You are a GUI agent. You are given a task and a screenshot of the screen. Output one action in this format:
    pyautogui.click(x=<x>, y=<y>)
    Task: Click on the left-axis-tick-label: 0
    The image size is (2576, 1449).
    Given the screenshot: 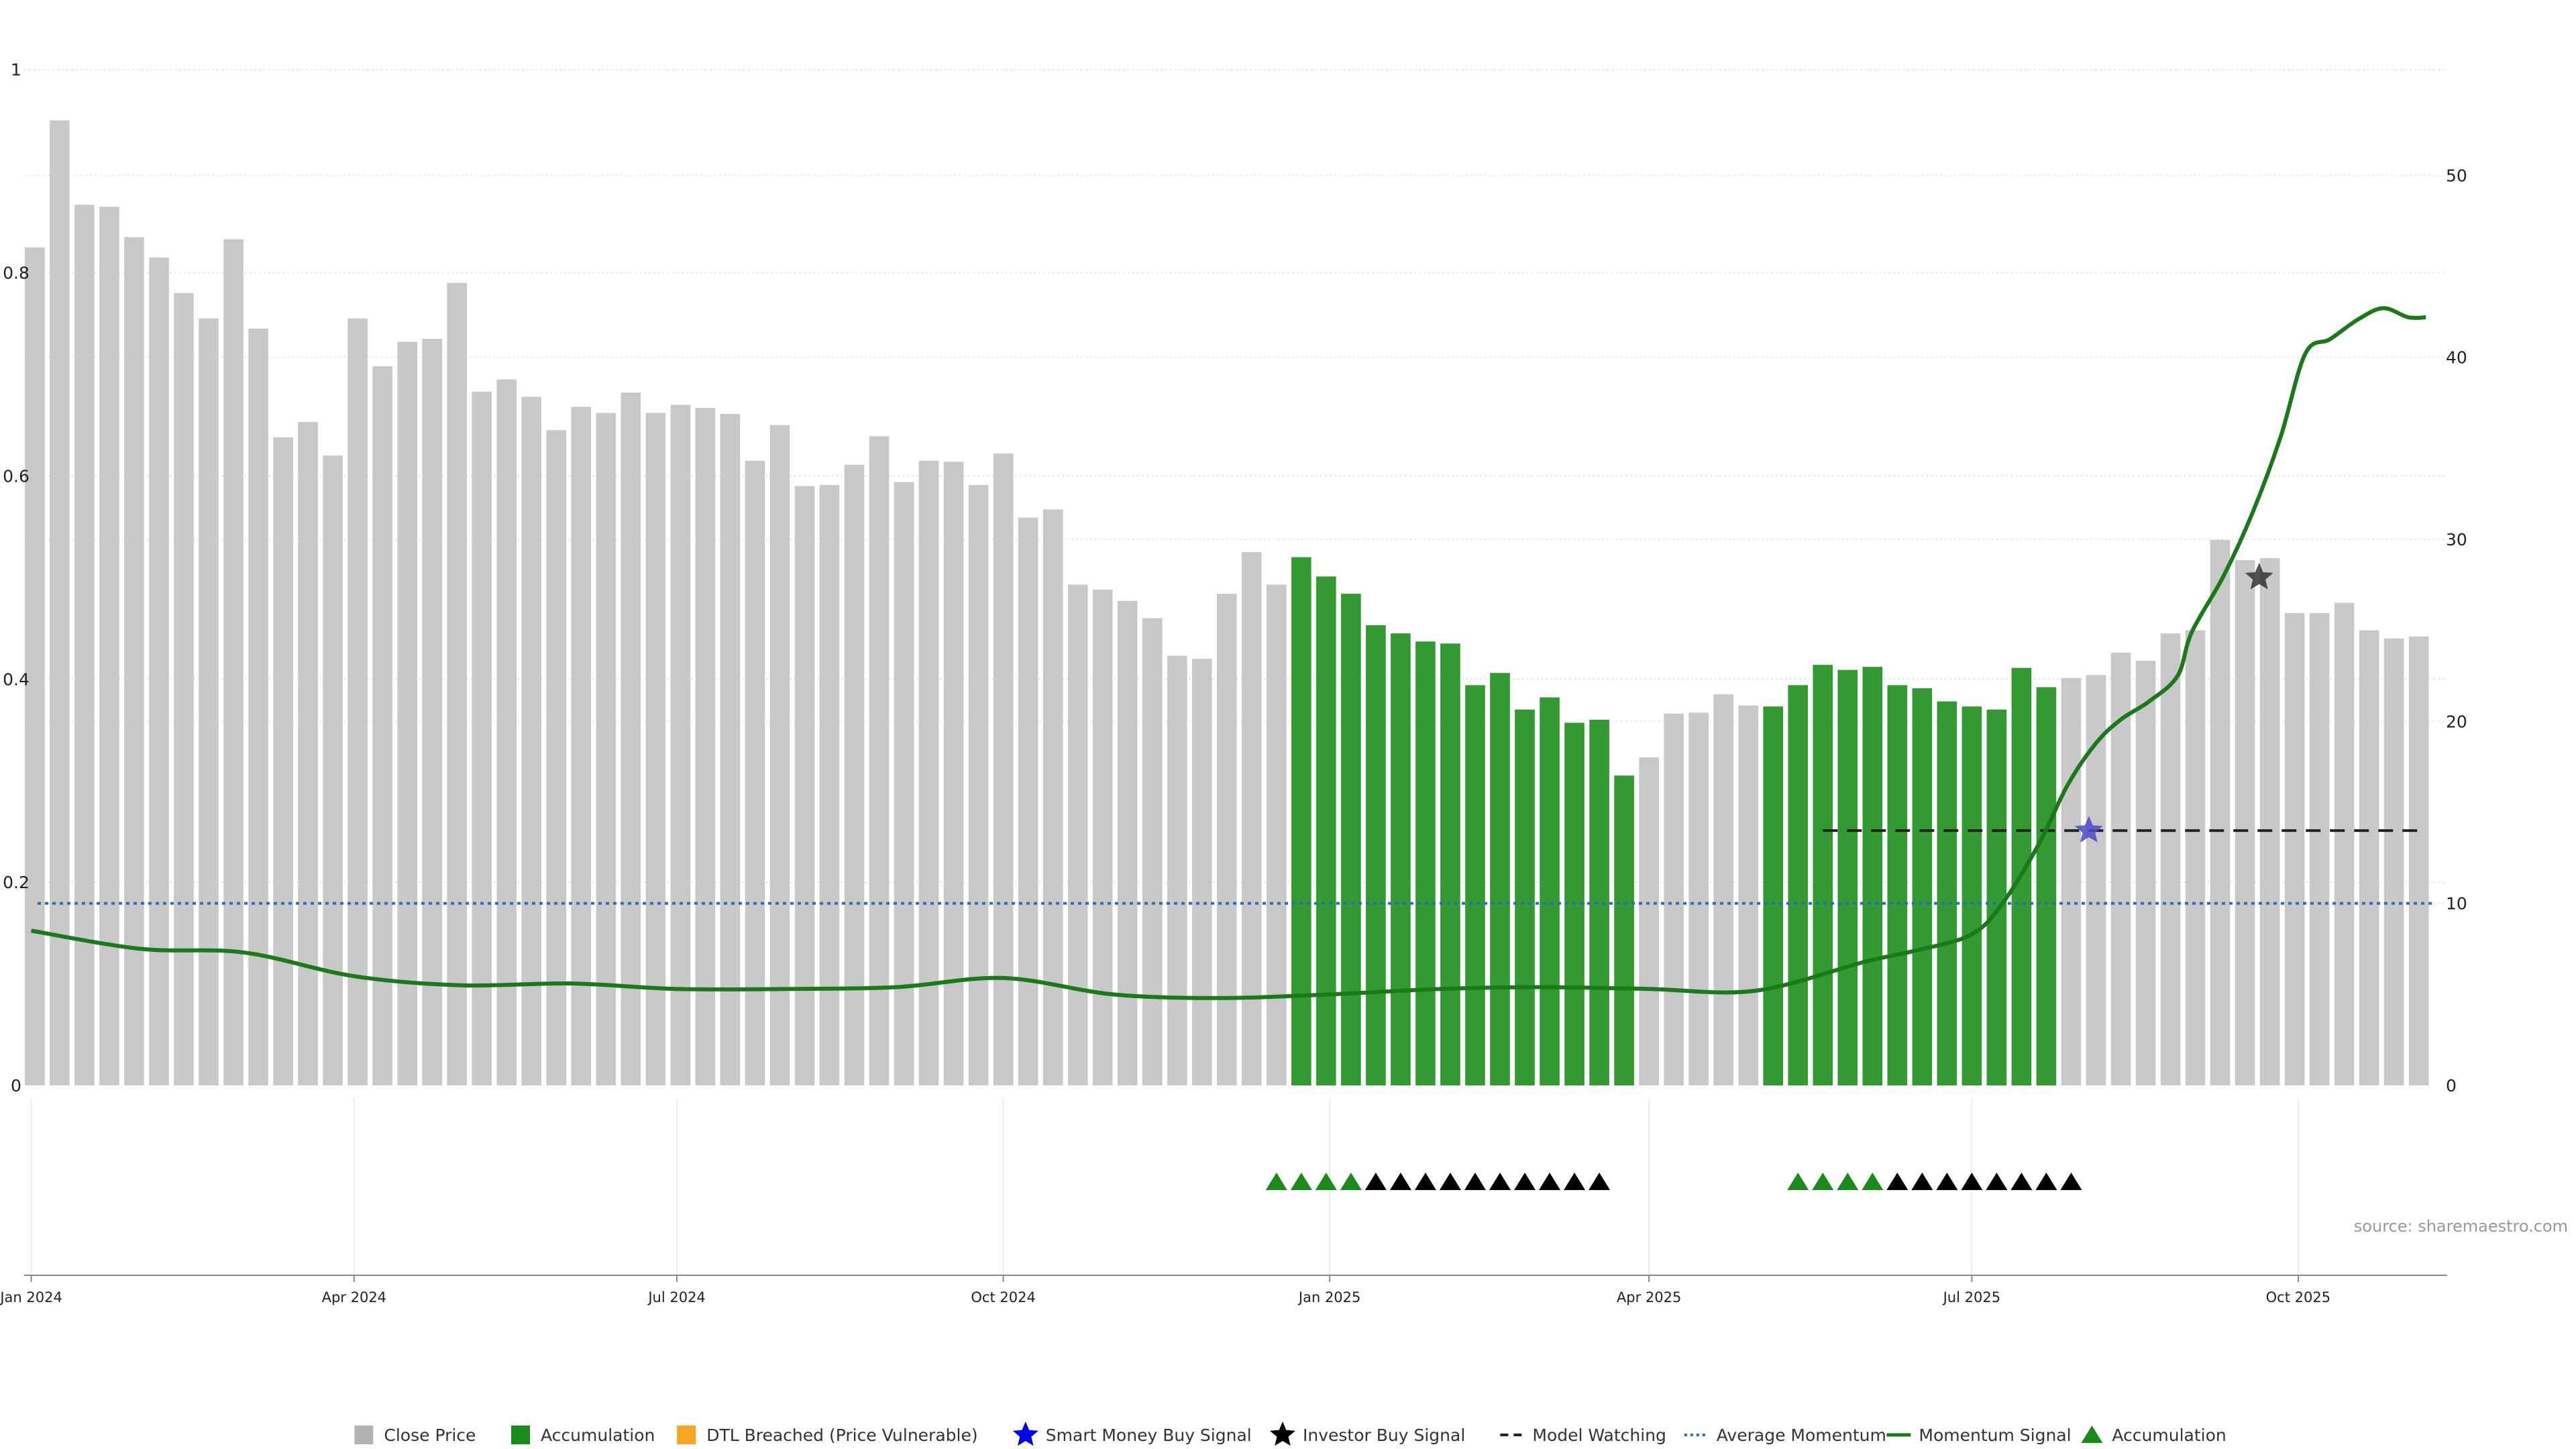 What is the action you would take?
    pyautogui.click(x=16, y=1085)
    